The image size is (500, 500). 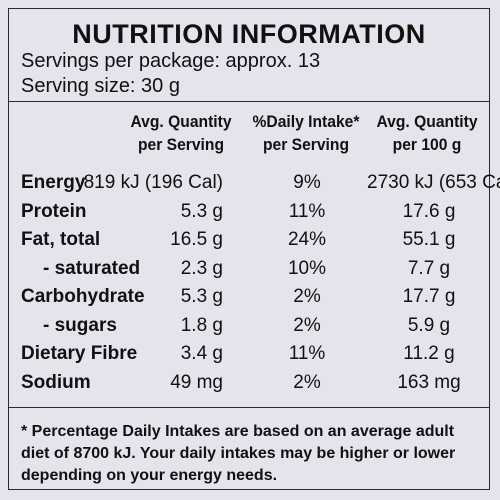 What do you see at coordinates (181, 133) in the screenshot?
I see `header-per-serving: Avg. Quantity per Serving` at bounding box center [181, 133].